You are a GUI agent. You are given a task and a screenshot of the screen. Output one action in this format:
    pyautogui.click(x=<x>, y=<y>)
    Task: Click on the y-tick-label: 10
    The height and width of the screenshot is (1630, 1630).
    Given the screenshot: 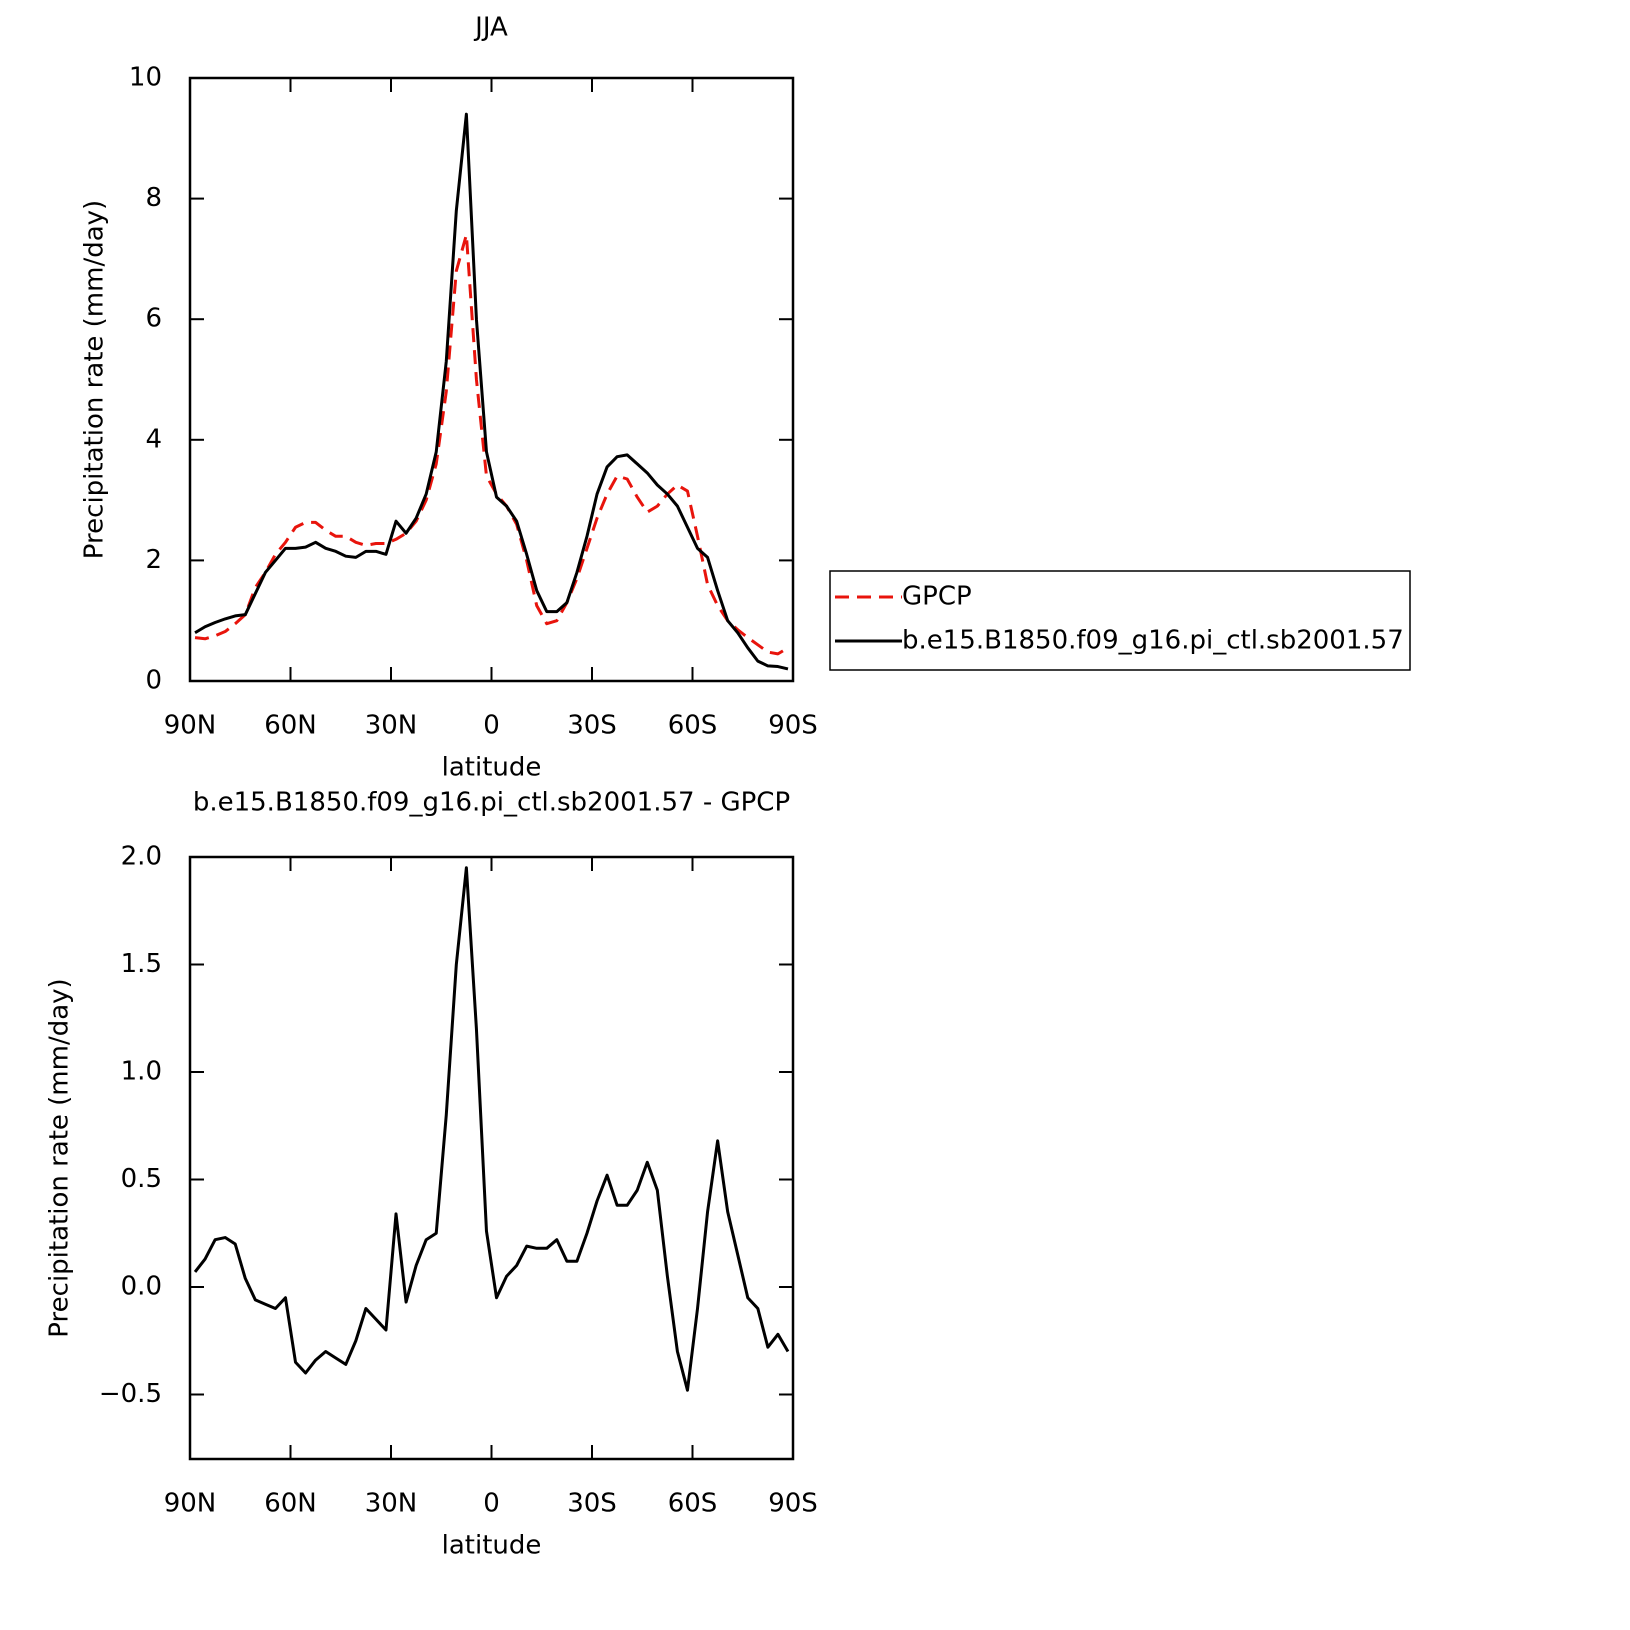 What is the action you would take?
    pyautogui.click(x=145, y=78)
    